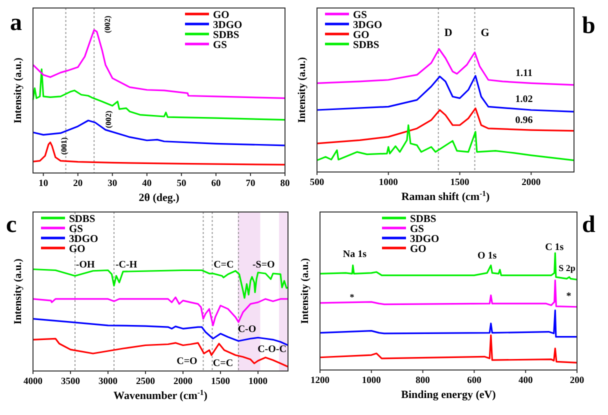  Describe the element at coordinates (474, 381) in the screenshot. I see `x-tick-label: 600` at that location.